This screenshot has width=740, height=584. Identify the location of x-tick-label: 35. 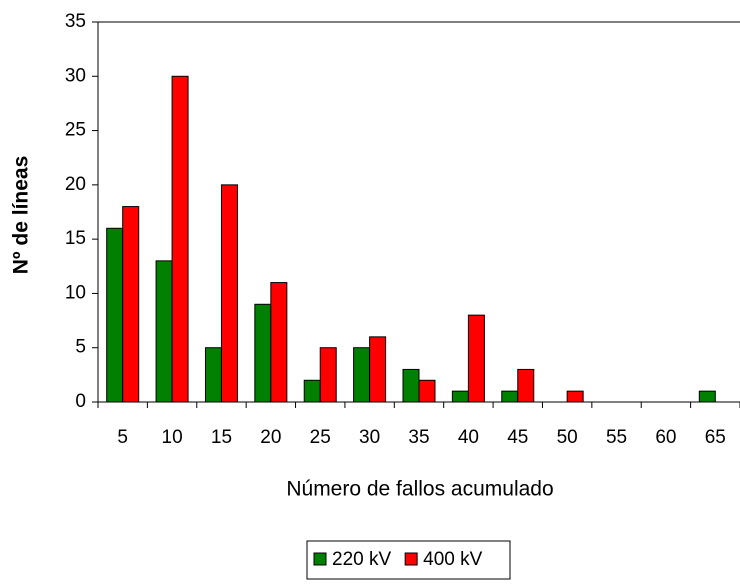
(418, 437).